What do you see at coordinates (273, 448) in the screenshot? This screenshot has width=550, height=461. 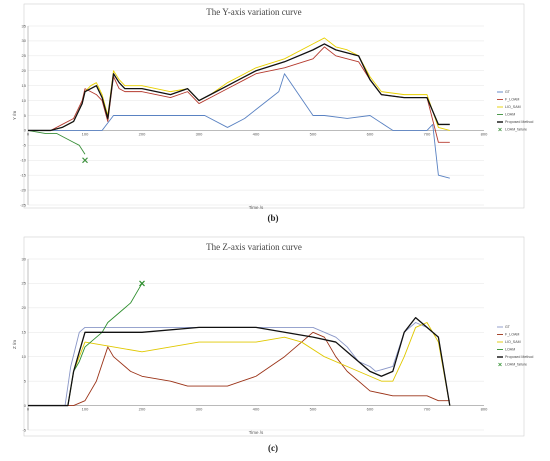 I see `figure-caption: (c)` at bounding box center [273, 448].